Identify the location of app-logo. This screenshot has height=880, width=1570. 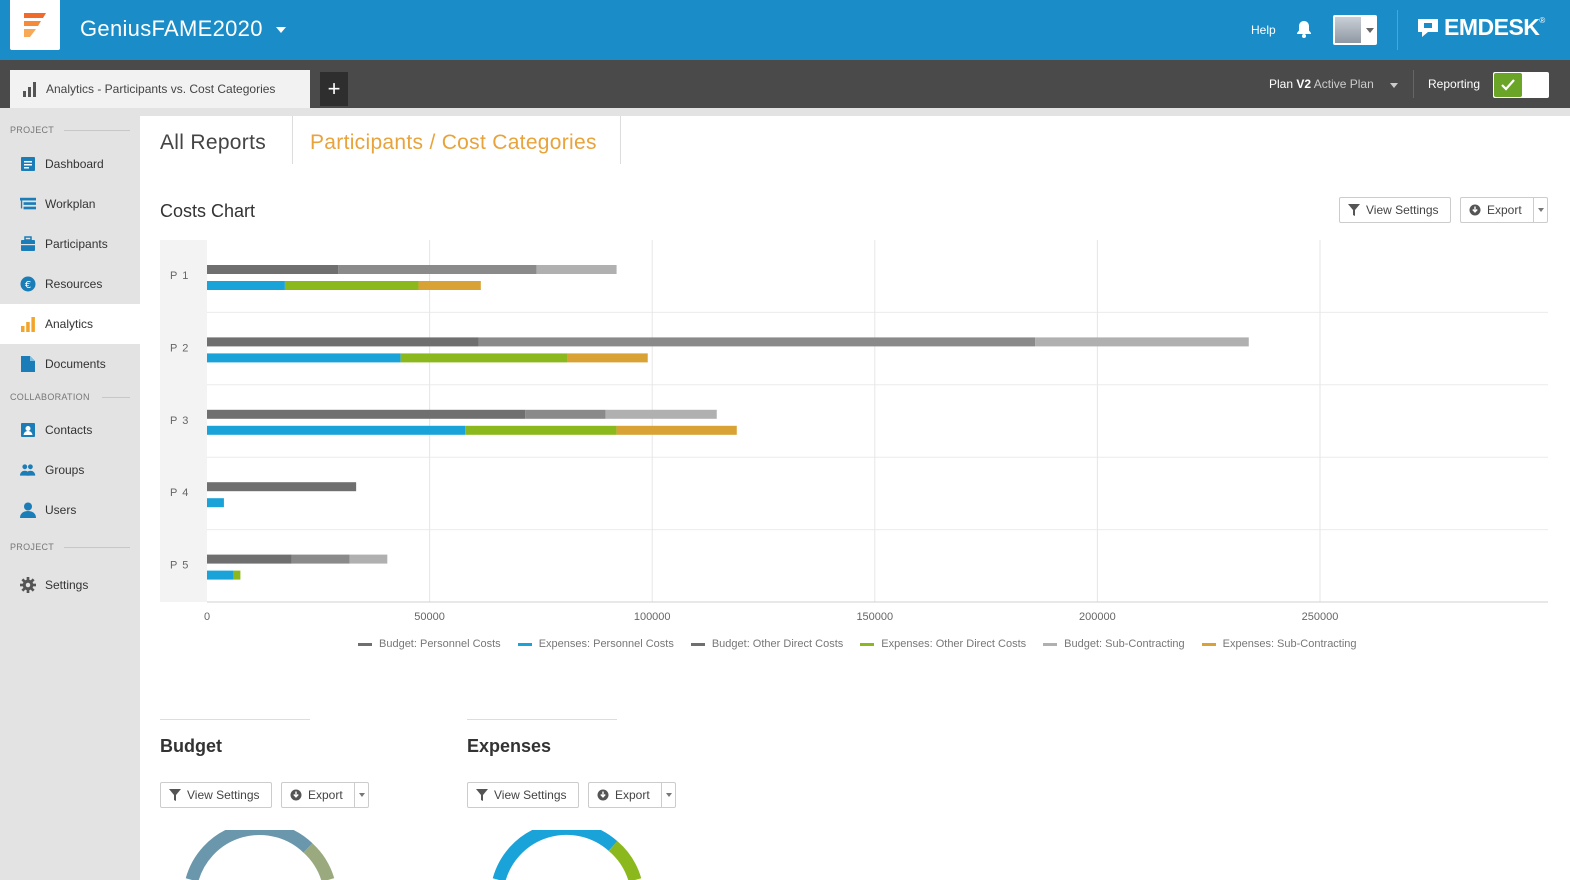
(35, 25).